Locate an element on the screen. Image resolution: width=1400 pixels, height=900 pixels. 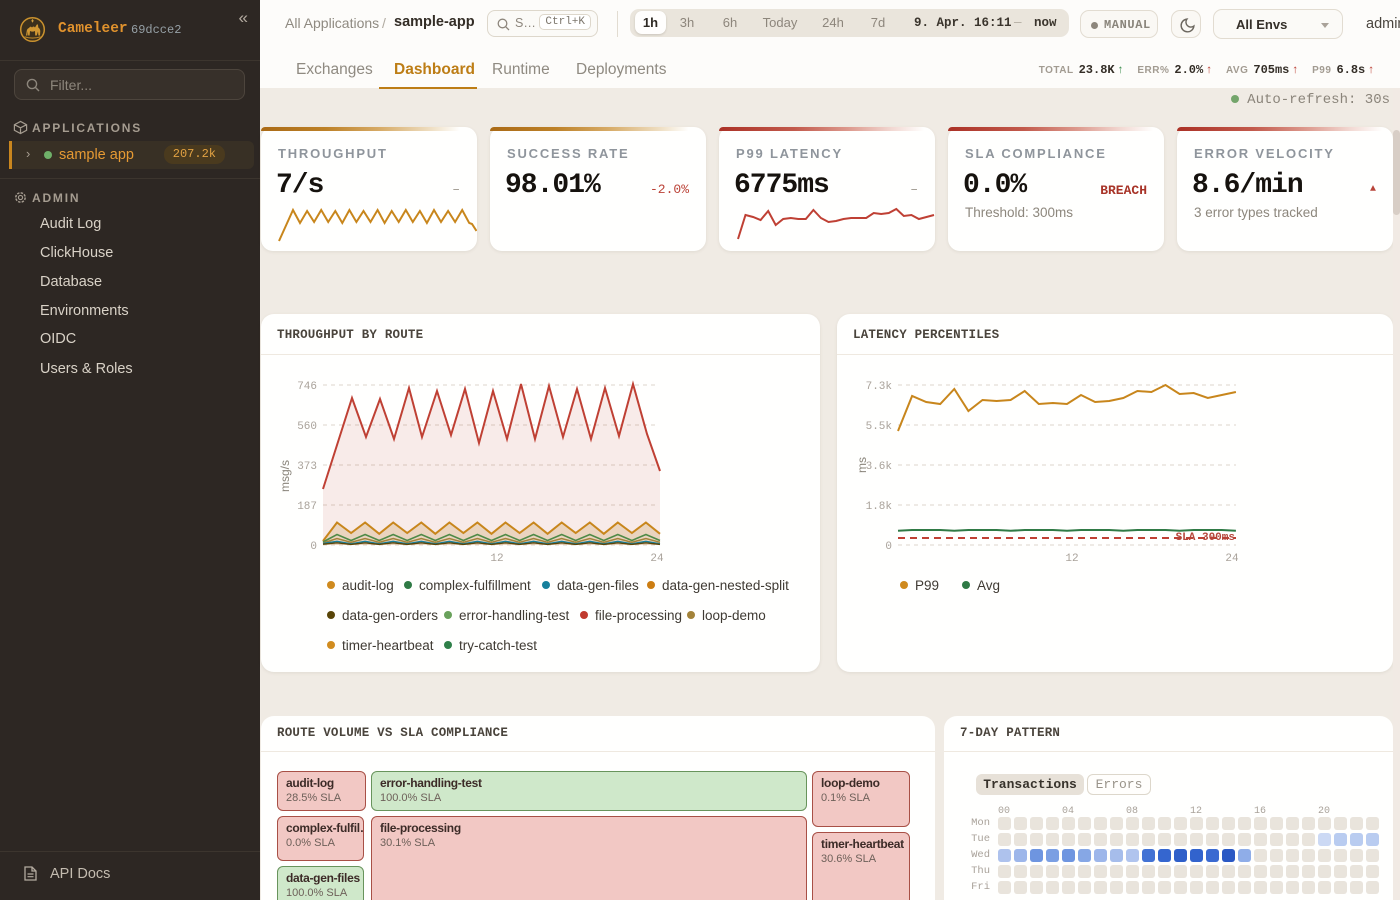
svg-text: ms is located at coordinates (862, 465).